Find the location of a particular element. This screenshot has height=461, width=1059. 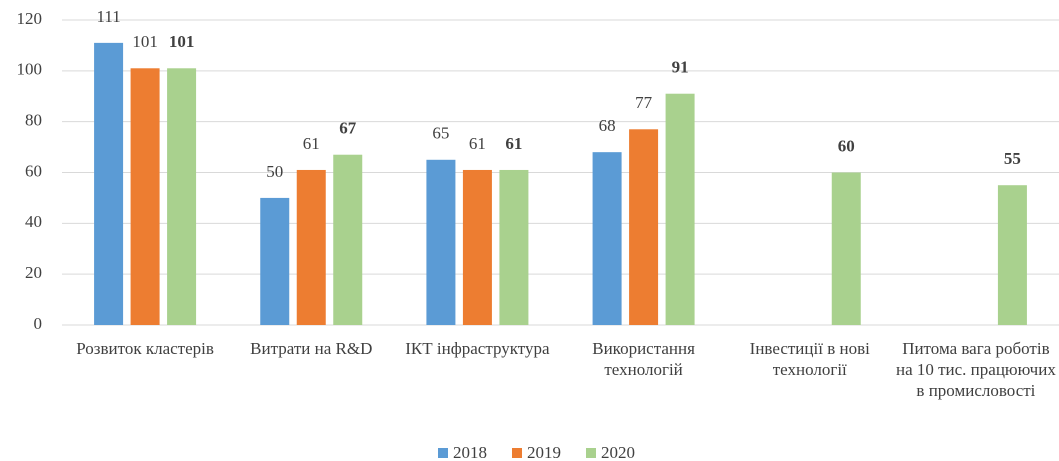

x-tick-label: Розвиток кластерів is located at coordinates (145, 348).